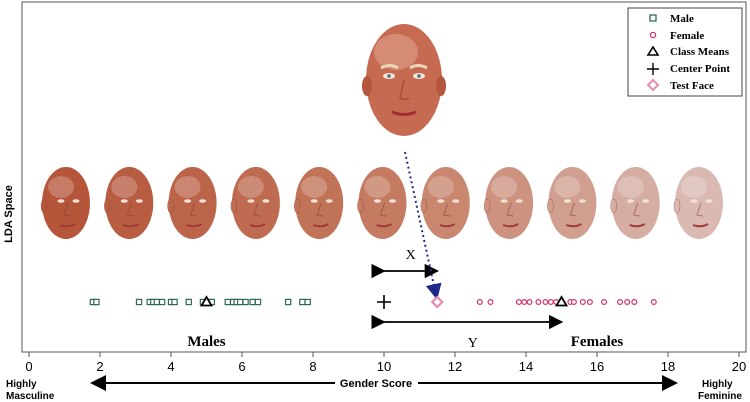 The width and height of the screenshot is (750, 402). What do you see at coordinates (405, 263) in the screenshot?
I see `annotation-x: X` at bounding box center [405, 263].